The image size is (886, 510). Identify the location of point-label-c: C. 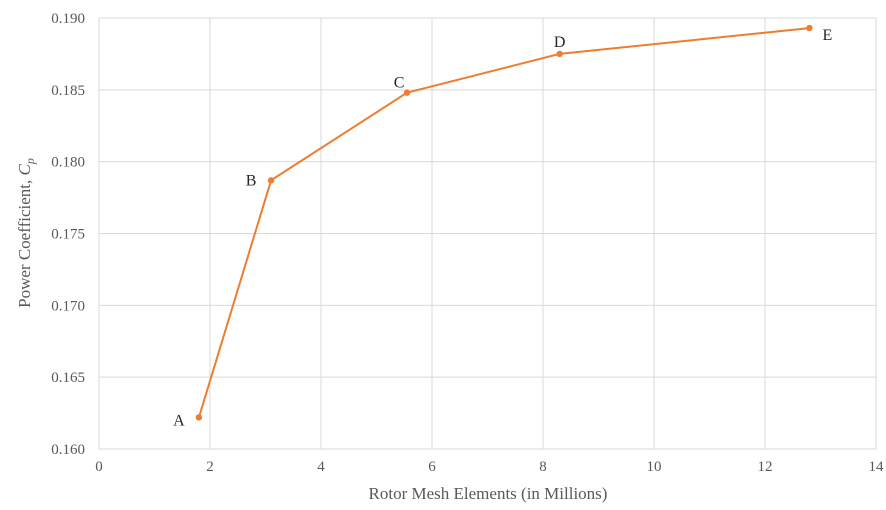
(399, 83).